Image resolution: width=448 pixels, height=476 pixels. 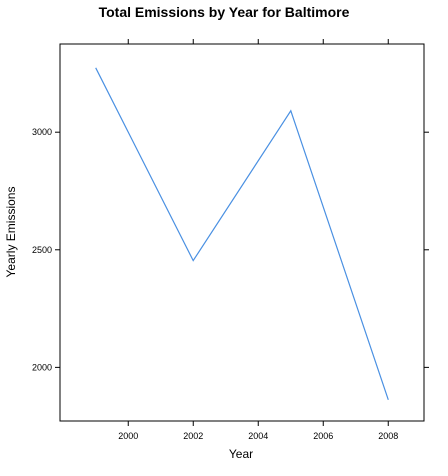 What do you see at coordinates (258, 436) in the screenshot?
I see `x-tick-label: 2004` at bounding box center [258, 436].